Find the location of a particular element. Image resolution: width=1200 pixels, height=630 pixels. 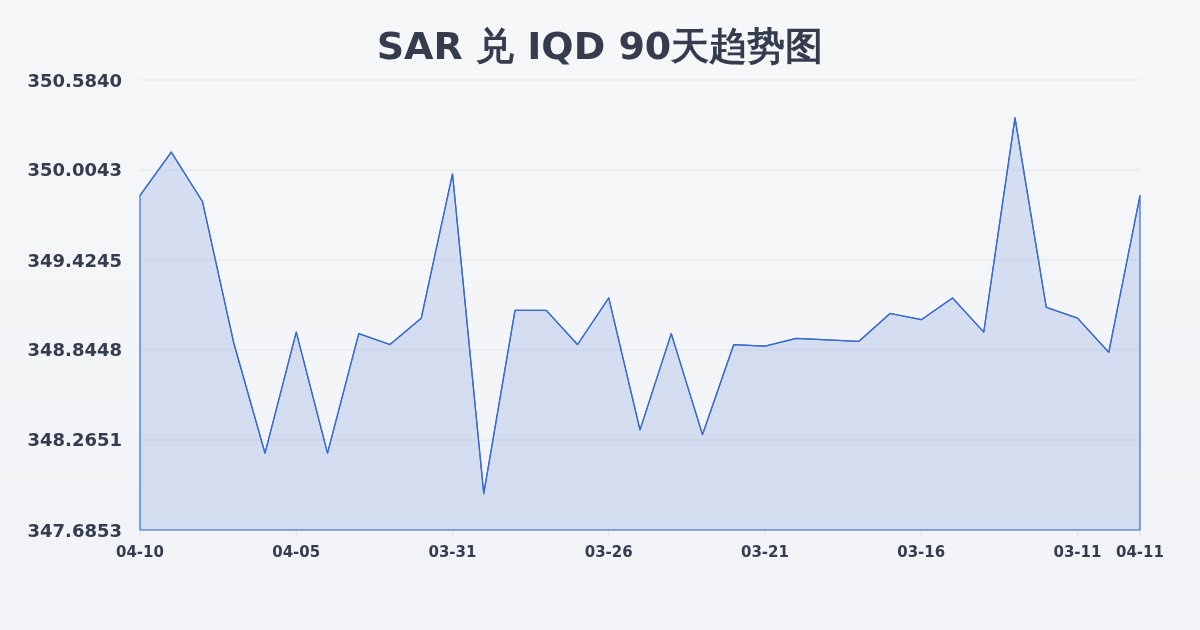

x-tick-label: 03-16 is located at coordinates (921, 552).